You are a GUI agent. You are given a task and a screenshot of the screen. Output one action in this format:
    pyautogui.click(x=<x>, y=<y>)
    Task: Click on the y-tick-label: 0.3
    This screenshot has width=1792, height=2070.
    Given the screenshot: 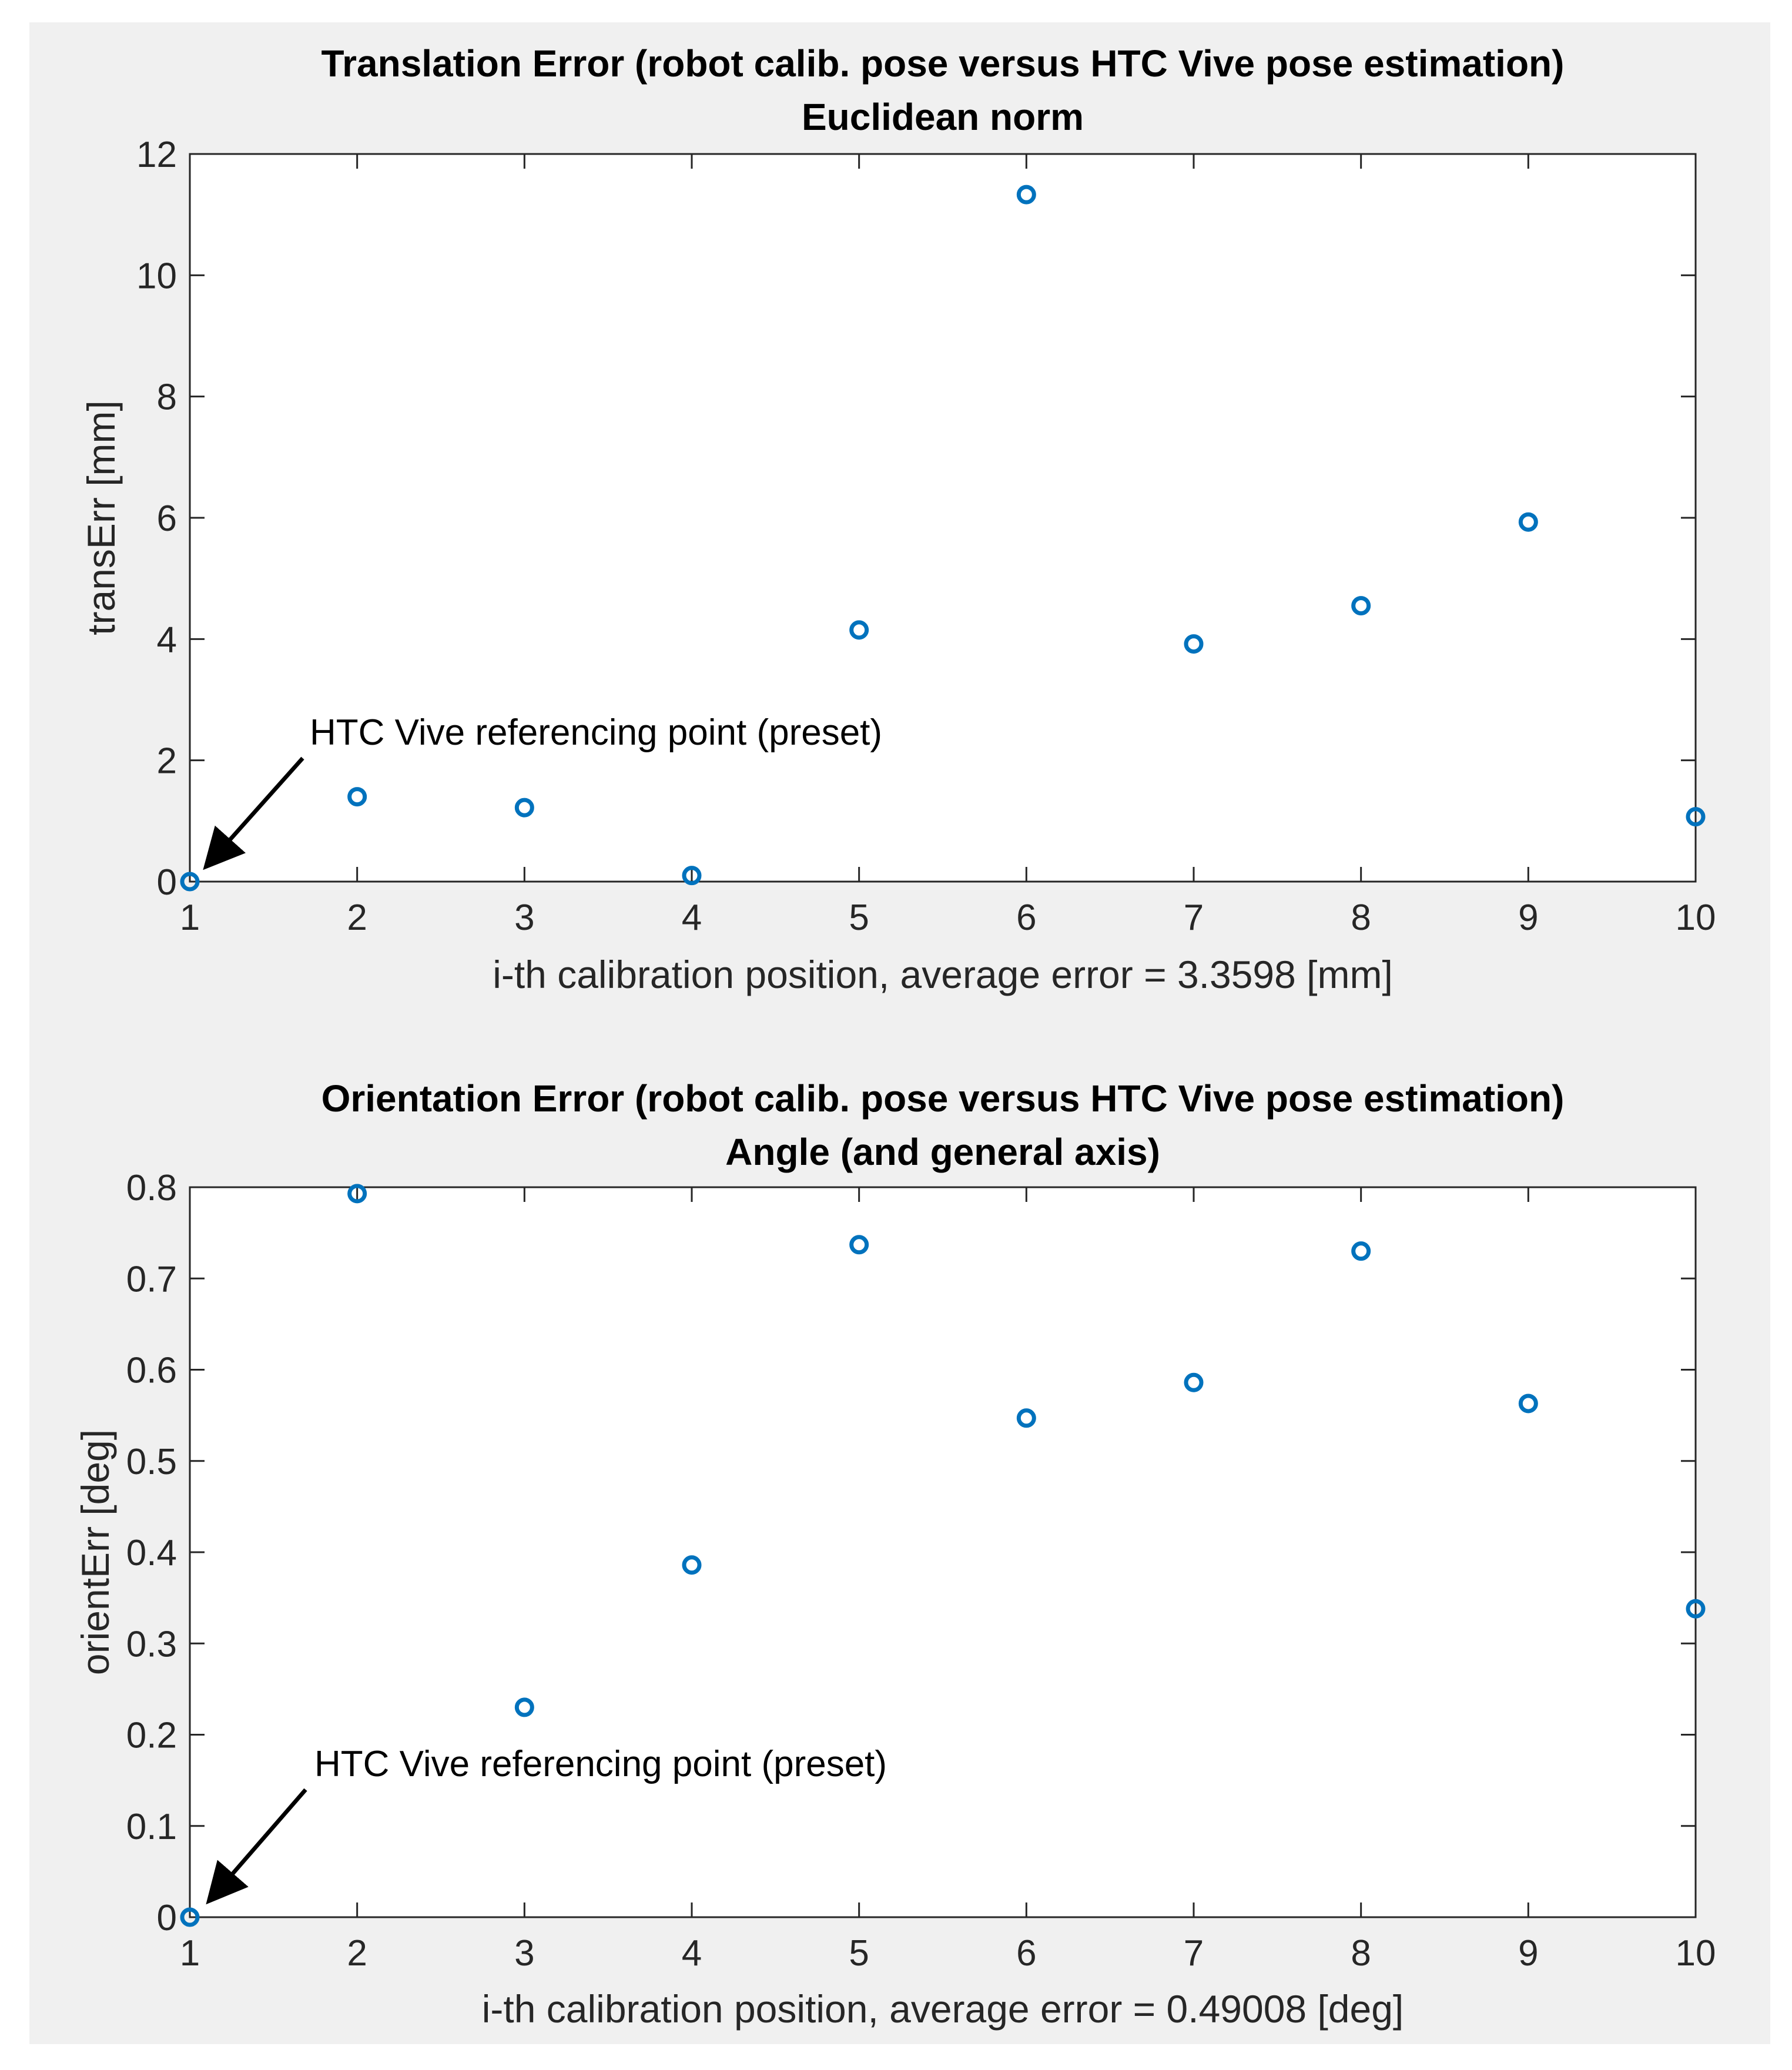 What is the action you would take?
    pyautogui.click(x=151, y=1644)
    